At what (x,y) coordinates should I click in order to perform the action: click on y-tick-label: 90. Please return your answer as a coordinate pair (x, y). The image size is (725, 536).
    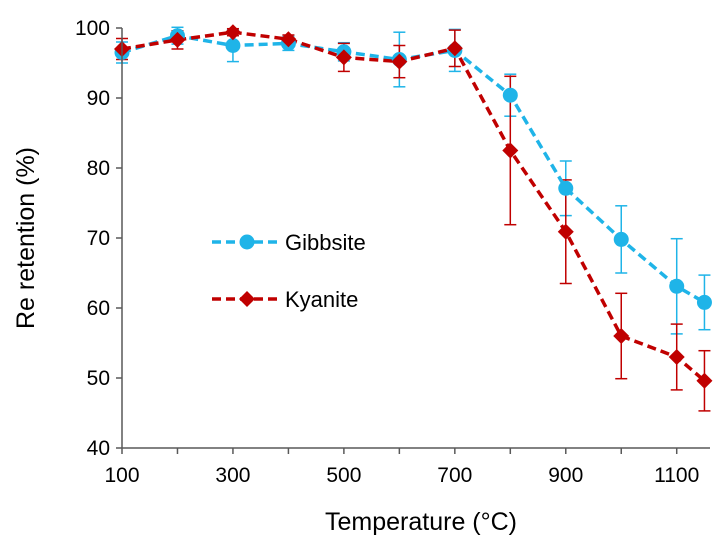
    Looking at the image, I should click on (98, 98).